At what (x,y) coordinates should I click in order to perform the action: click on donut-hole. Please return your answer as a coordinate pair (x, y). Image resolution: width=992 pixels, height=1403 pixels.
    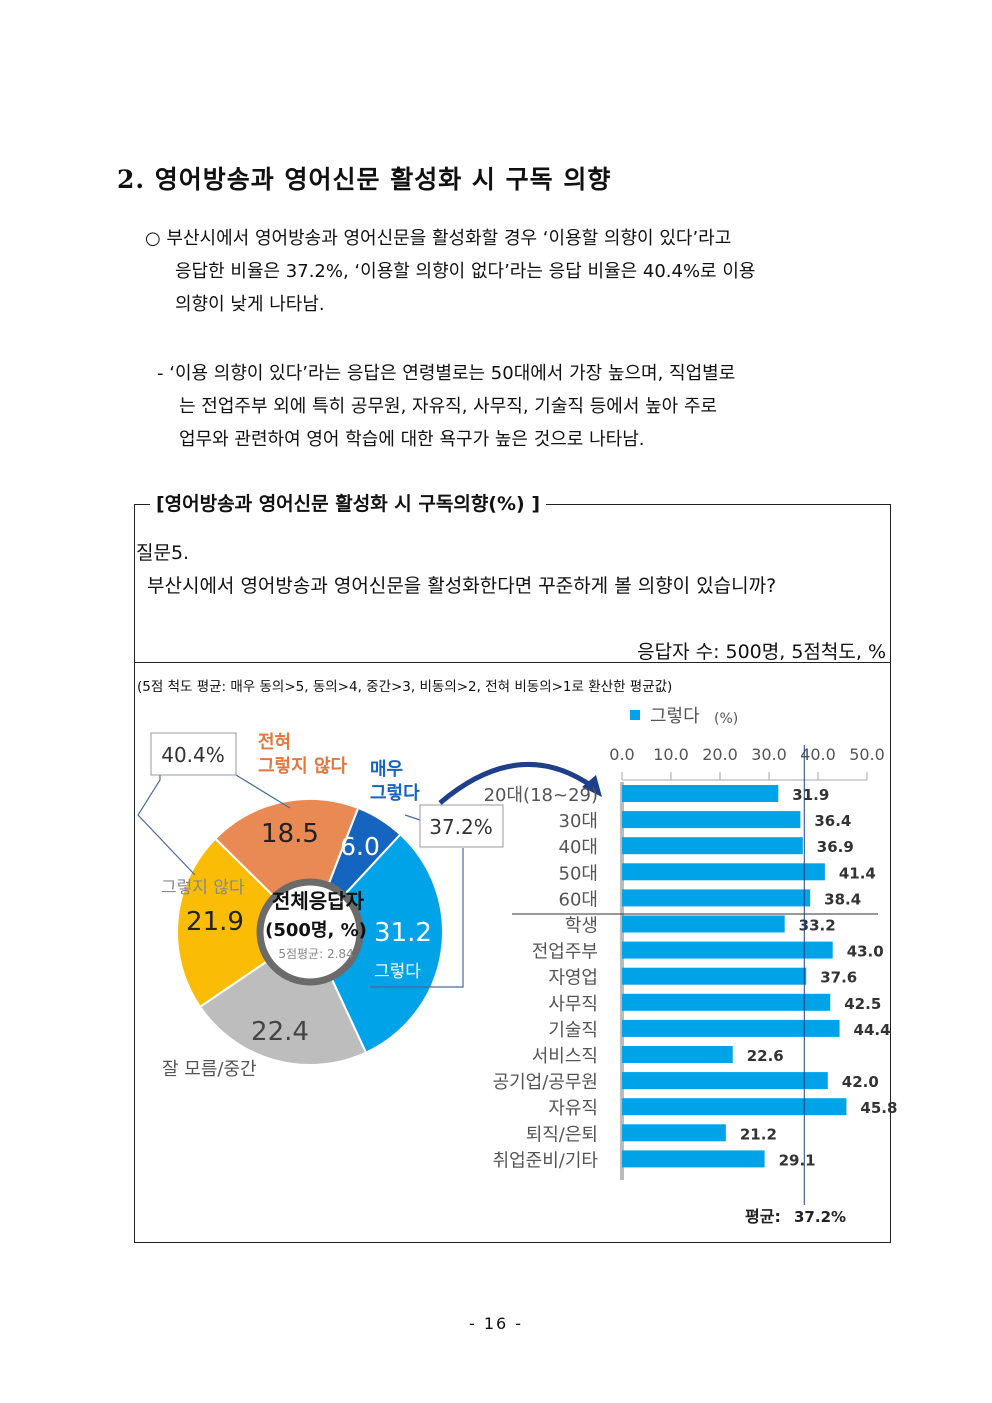
    Looking at the image, I should click on (310, 932).